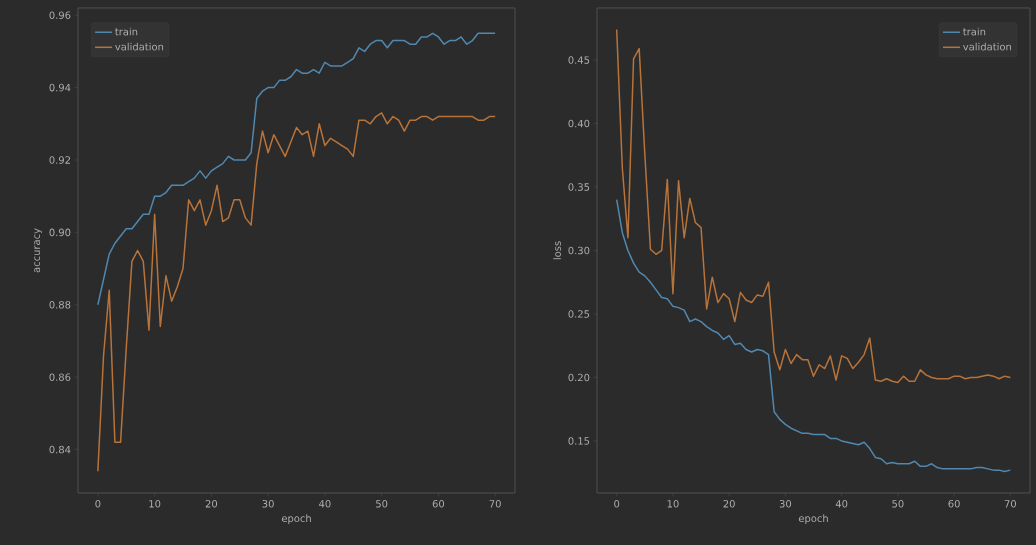 The height and width of the screenshot is (545, 1036). Describe the element at coordinates (579, 187) in the screenshot. I see `y-tick-label: 0.35` at that location.